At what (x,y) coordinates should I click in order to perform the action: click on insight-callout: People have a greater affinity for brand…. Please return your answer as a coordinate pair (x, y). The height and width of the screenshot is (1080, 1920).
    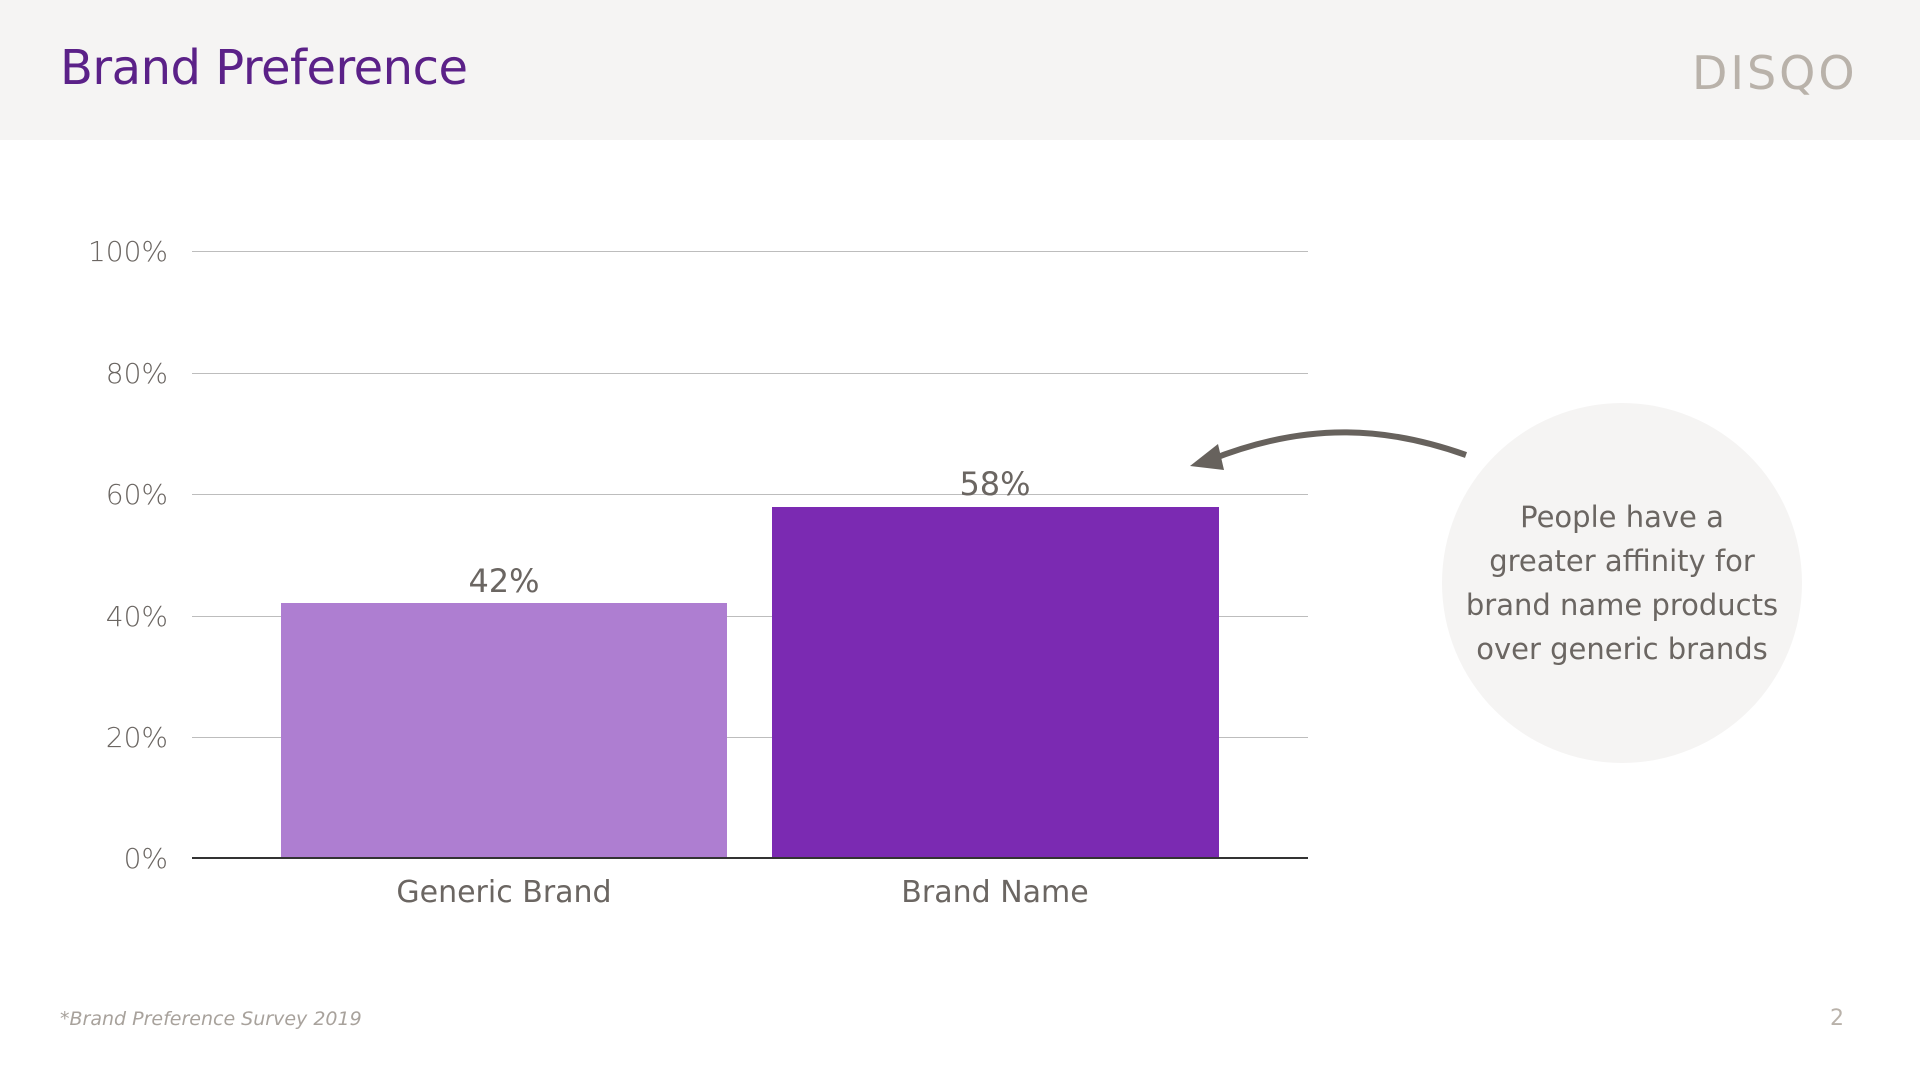
    Looking at the image, I should click on (1622, 583).